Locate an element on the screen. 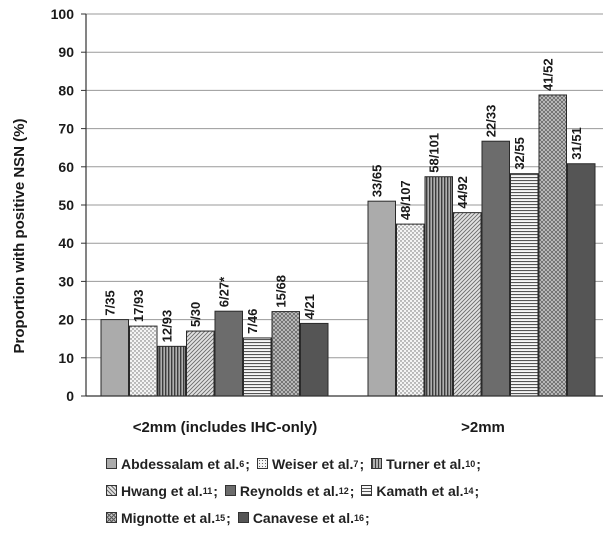  bar-data-label: 31/51 is located at coordinates (576, 143).